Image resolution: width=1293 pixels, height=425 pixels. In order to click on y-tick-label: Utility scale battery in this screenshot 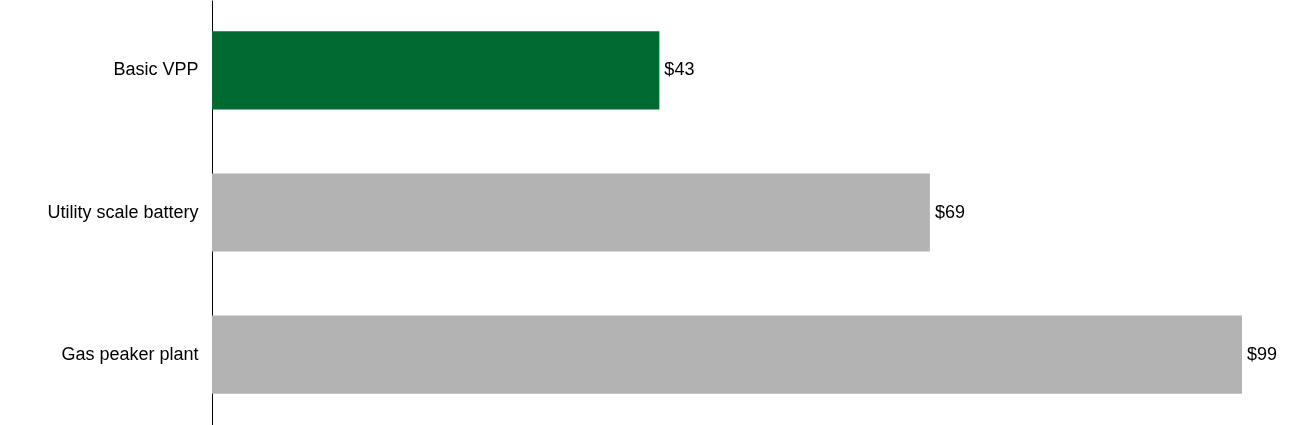, I will do `click(123, 211)`.